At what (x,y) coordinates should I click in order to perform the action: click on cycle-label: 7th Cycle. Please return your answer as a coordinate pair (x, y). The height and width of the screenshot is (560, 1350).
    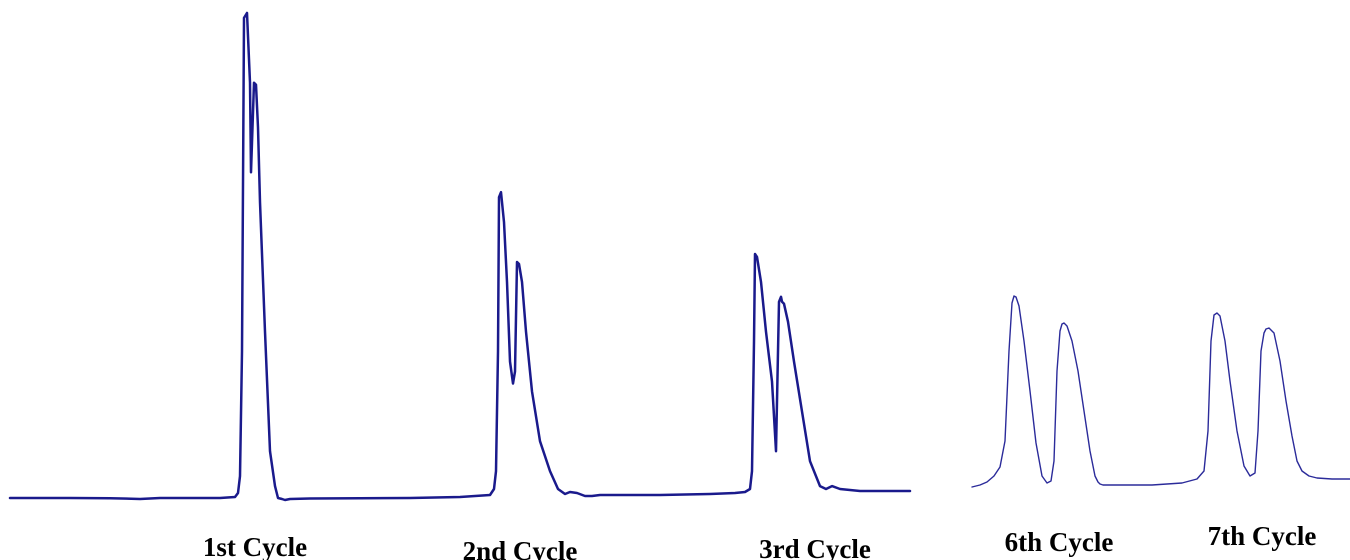
    Looking at the image, I should click on (1262, 536).